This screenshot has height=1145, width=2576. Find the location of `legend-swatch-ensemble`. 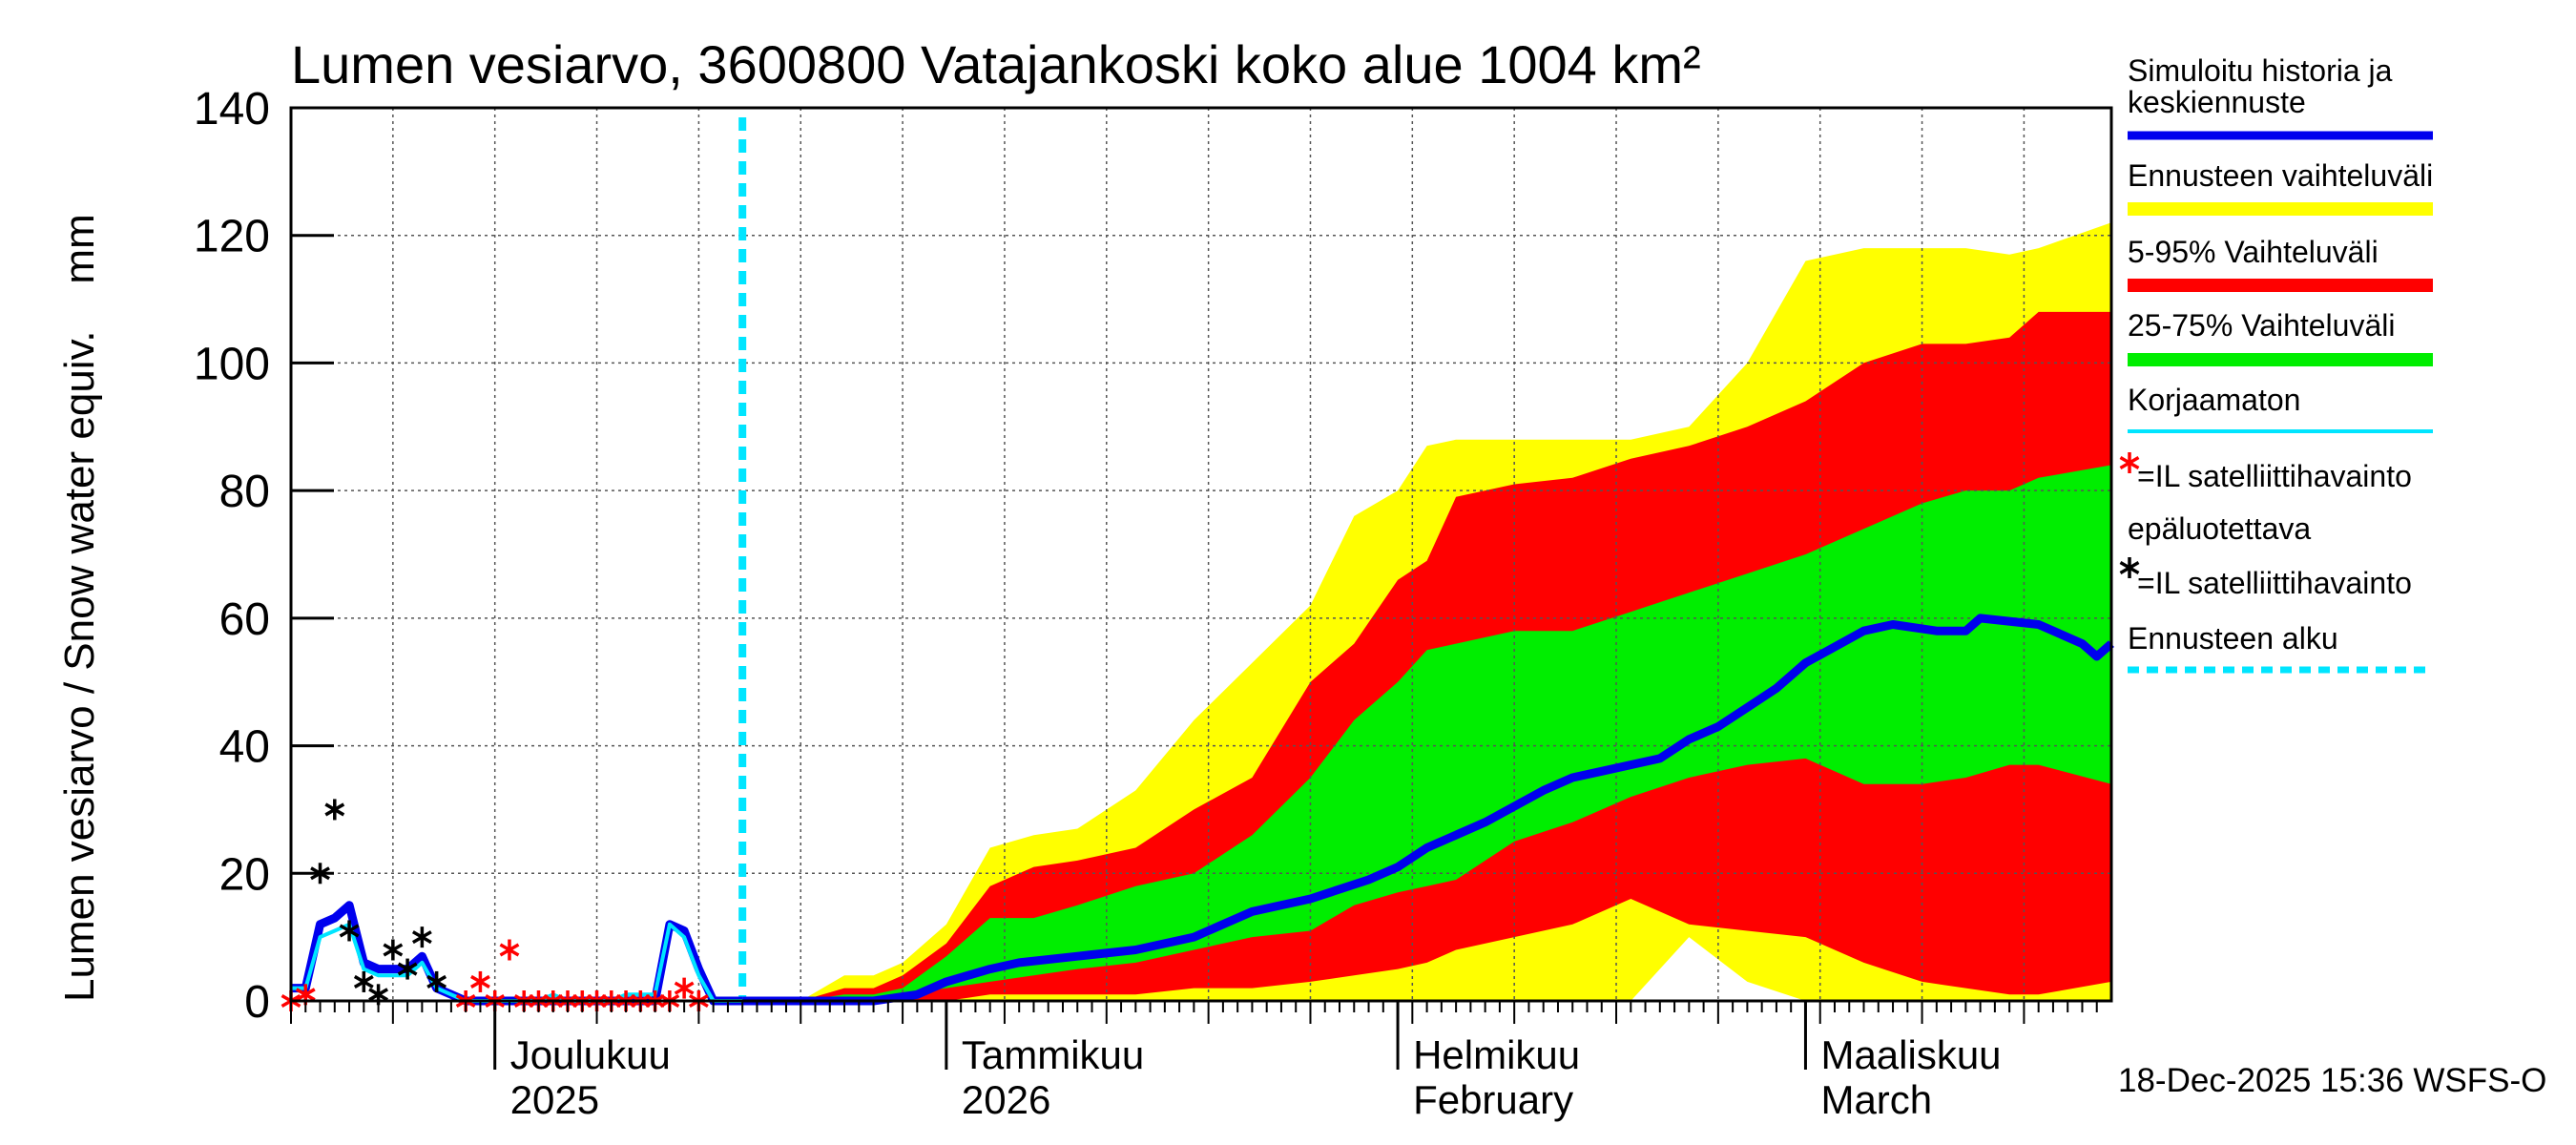

legend-swatch-ensemble is located at coordinates (2280, 209).